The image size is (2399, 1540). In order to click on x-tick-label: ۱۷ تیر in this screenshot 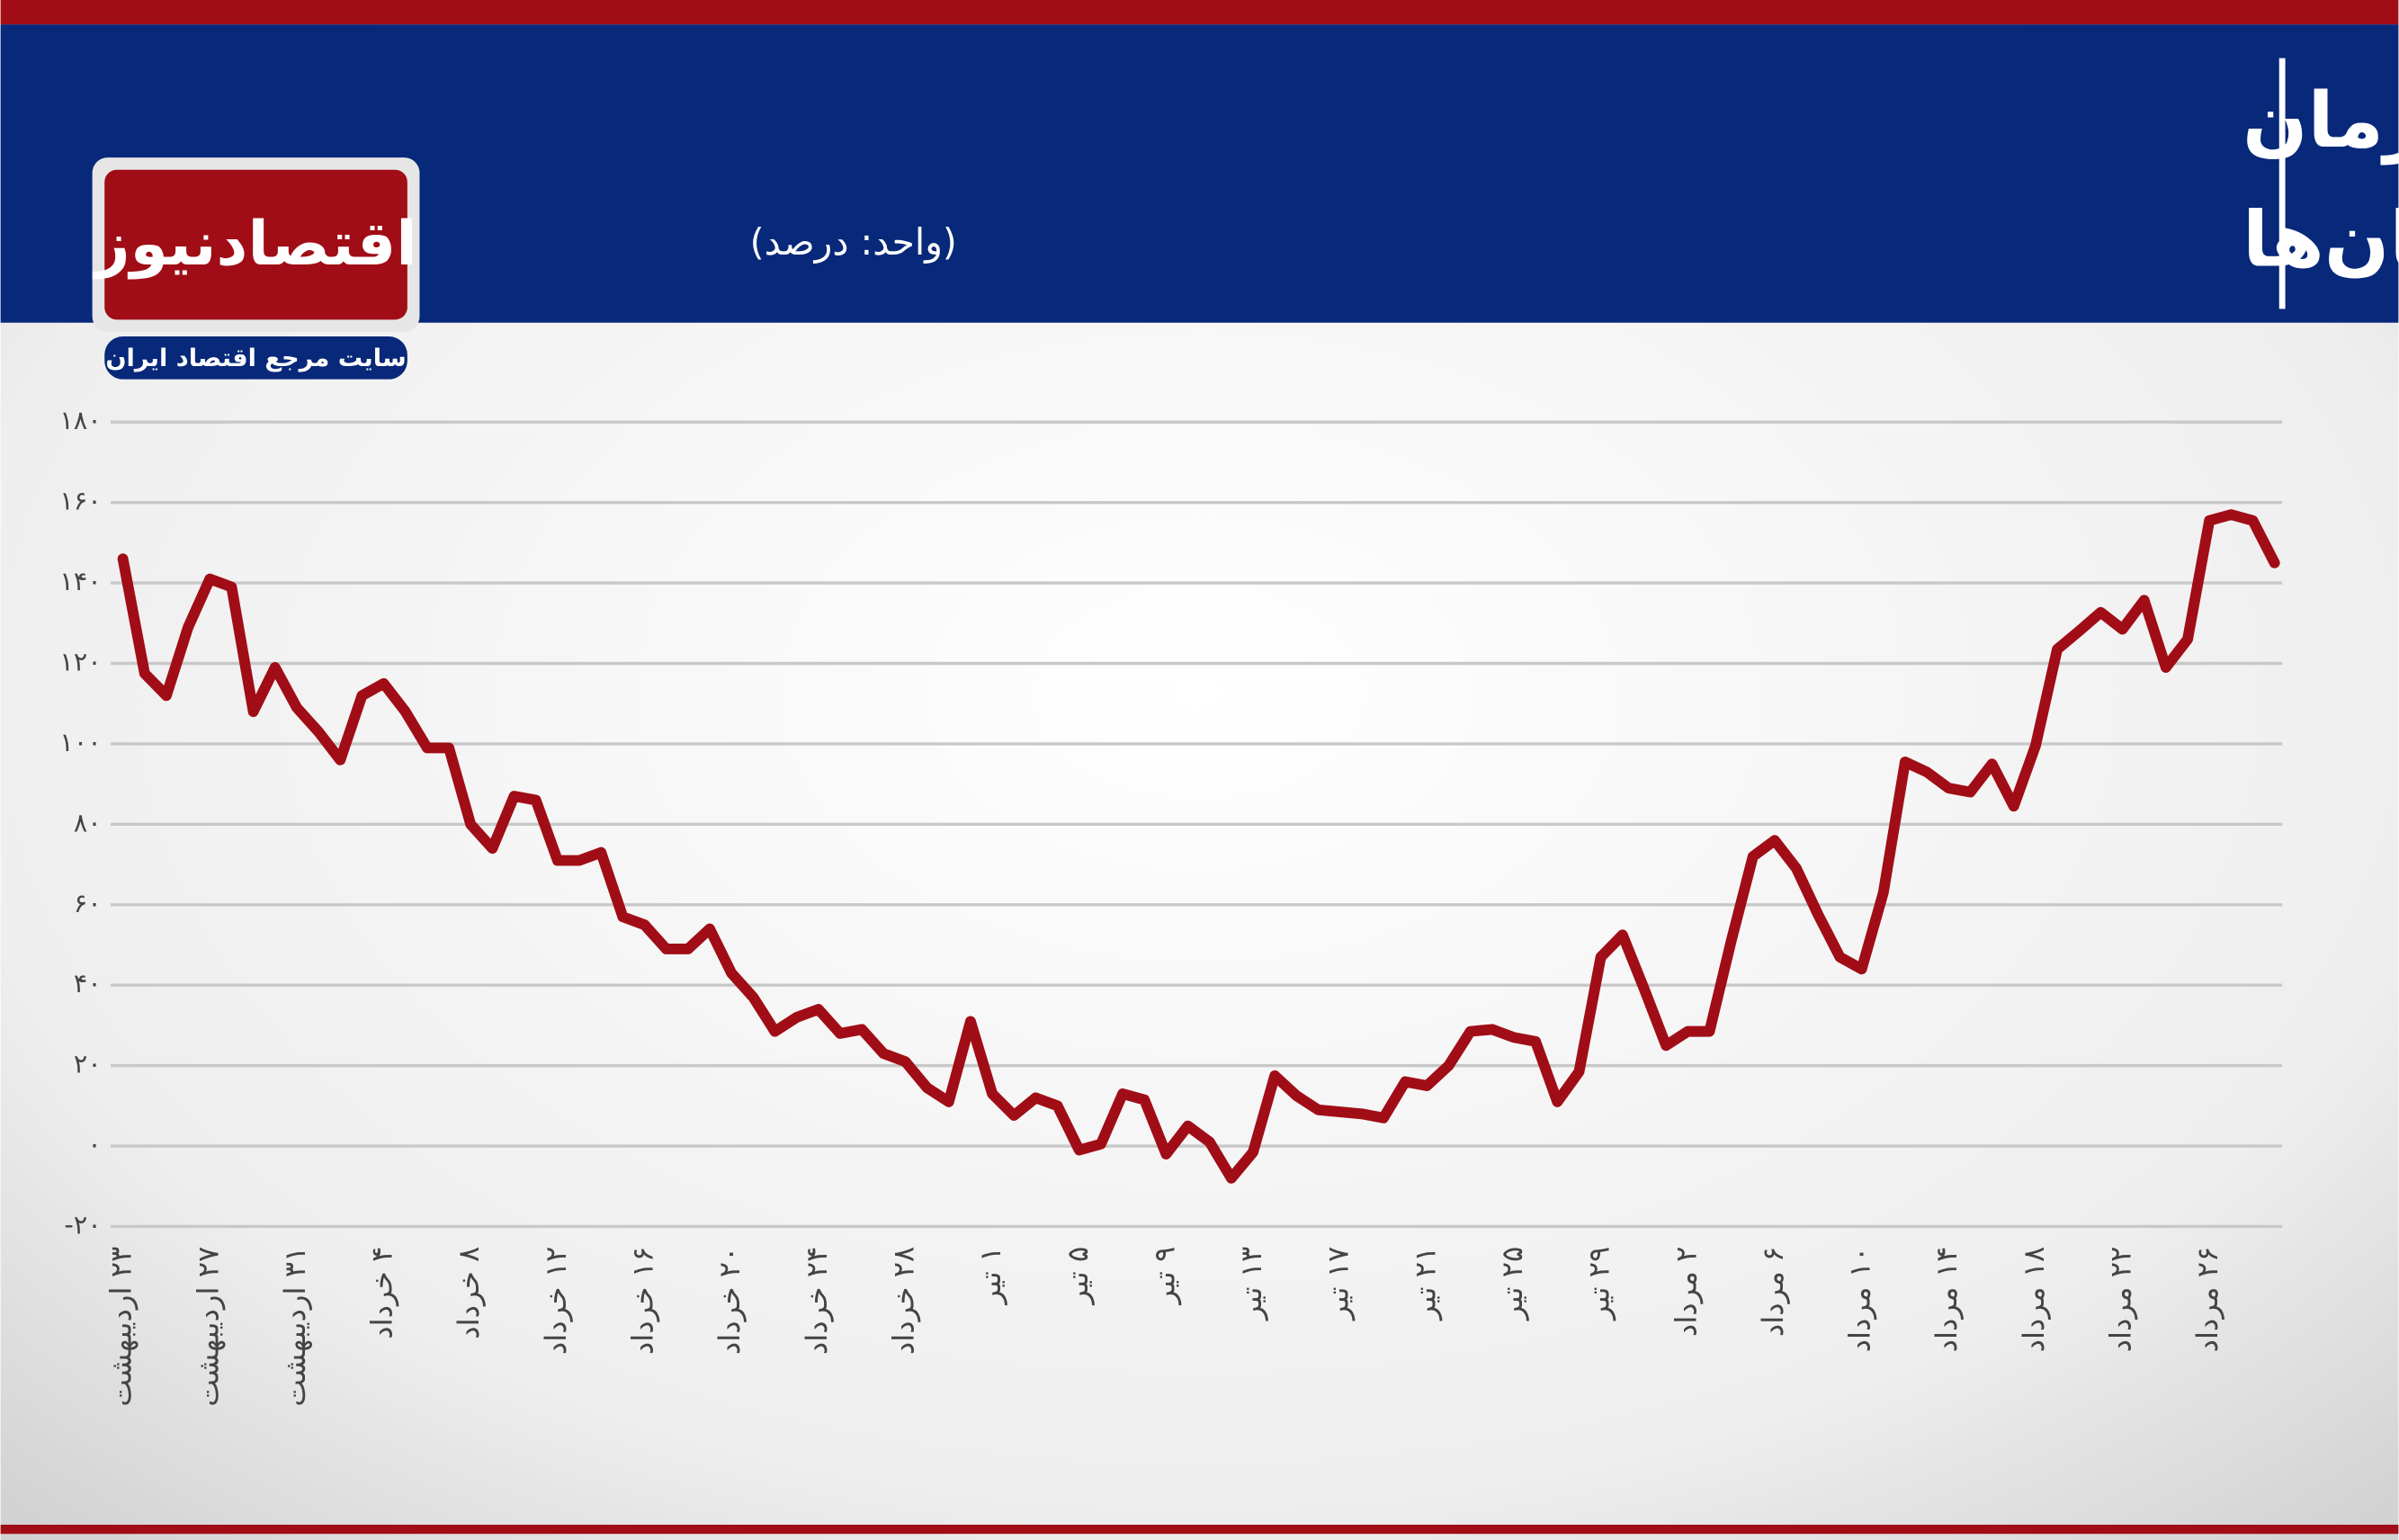, I will do `click(1339, 1284)`.